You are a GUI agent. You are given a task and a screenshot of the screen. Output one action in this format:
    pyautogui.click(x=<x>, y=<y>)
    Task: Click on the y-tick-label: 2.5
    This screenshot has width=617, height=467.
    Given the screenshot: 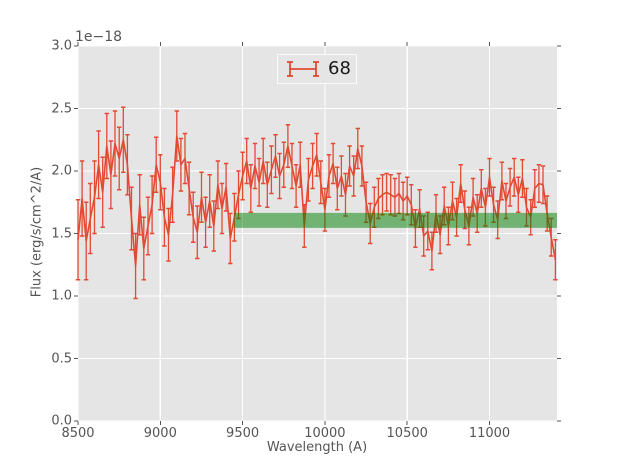 What is the action you would take?
    pyautogui.click(x=61, y=108)
    